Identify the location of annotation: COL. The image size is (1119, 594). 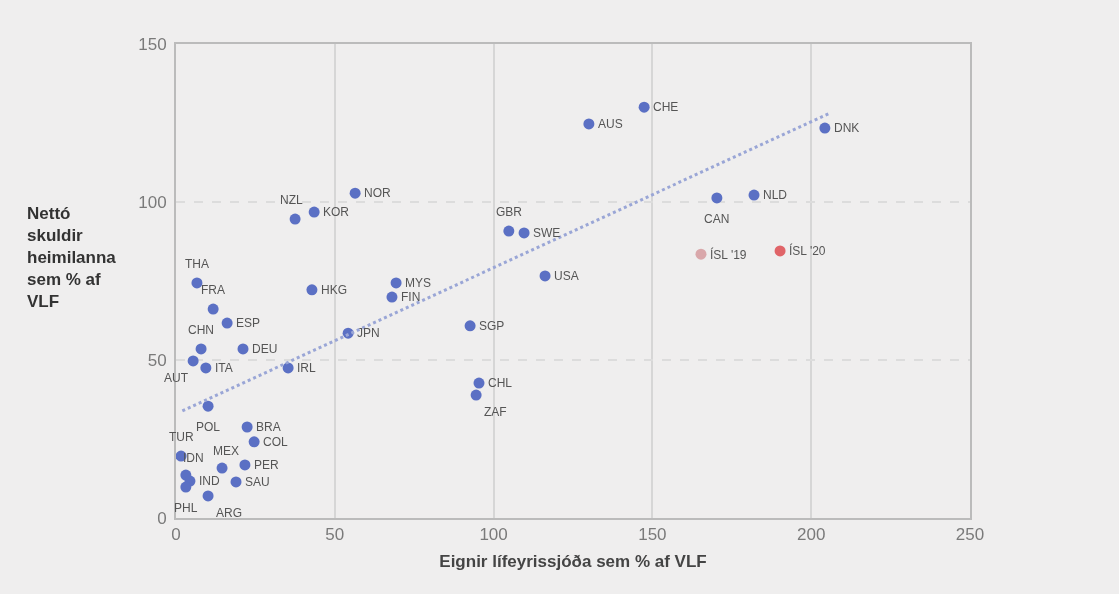
(275, 442).